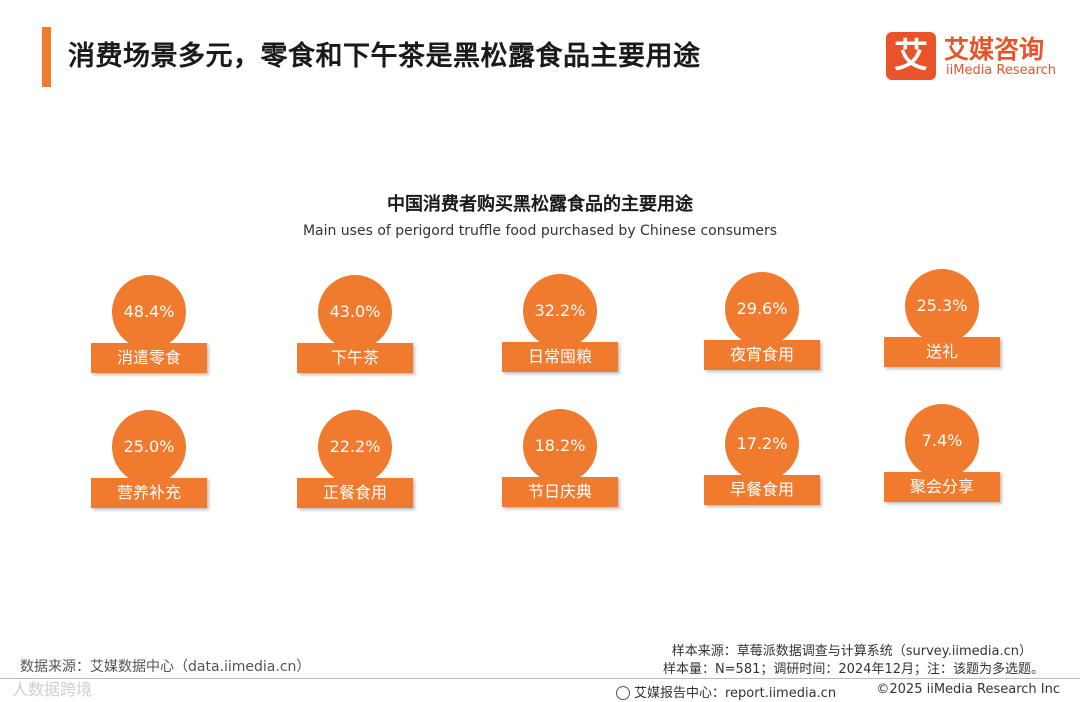  I want to click on value-bubble: 29.6%, so click(762, 309).